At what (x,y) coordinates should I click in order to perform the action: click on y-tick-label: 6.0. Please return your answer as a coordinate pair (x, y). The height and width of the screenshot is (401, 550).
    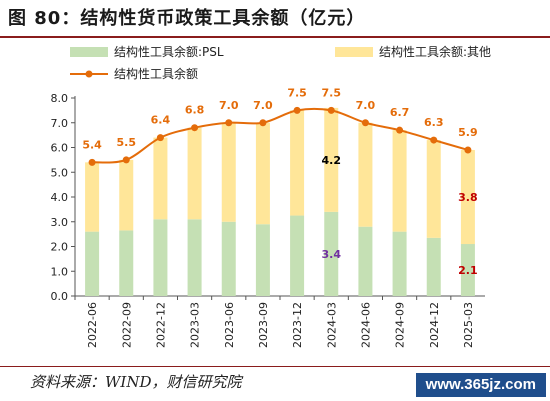
    Looking at the image, I should click on (60, 148).